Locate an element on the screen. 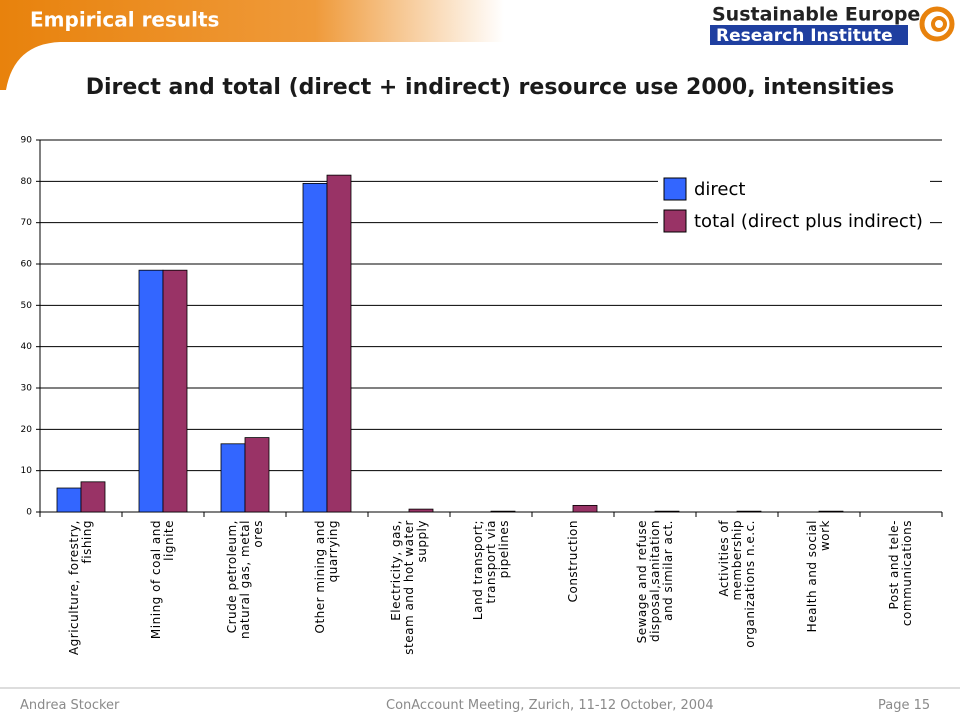 This screenshot has width=960, height=720. logo-box is located at coordinates (809, 35).